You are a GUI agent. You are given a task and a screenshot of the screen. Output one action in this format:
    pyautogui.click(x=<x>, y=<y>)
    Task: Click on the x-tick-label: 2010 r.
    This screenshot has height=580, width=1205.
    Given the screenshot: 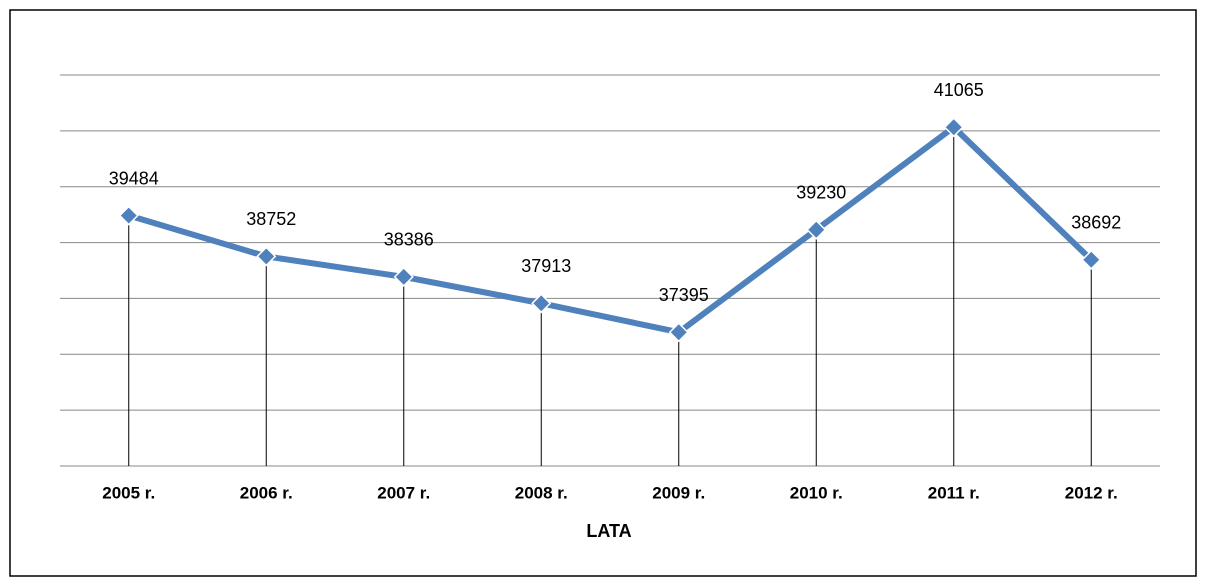 What is the action you would take?
    pyautogui.click(x=816, y=492)
    